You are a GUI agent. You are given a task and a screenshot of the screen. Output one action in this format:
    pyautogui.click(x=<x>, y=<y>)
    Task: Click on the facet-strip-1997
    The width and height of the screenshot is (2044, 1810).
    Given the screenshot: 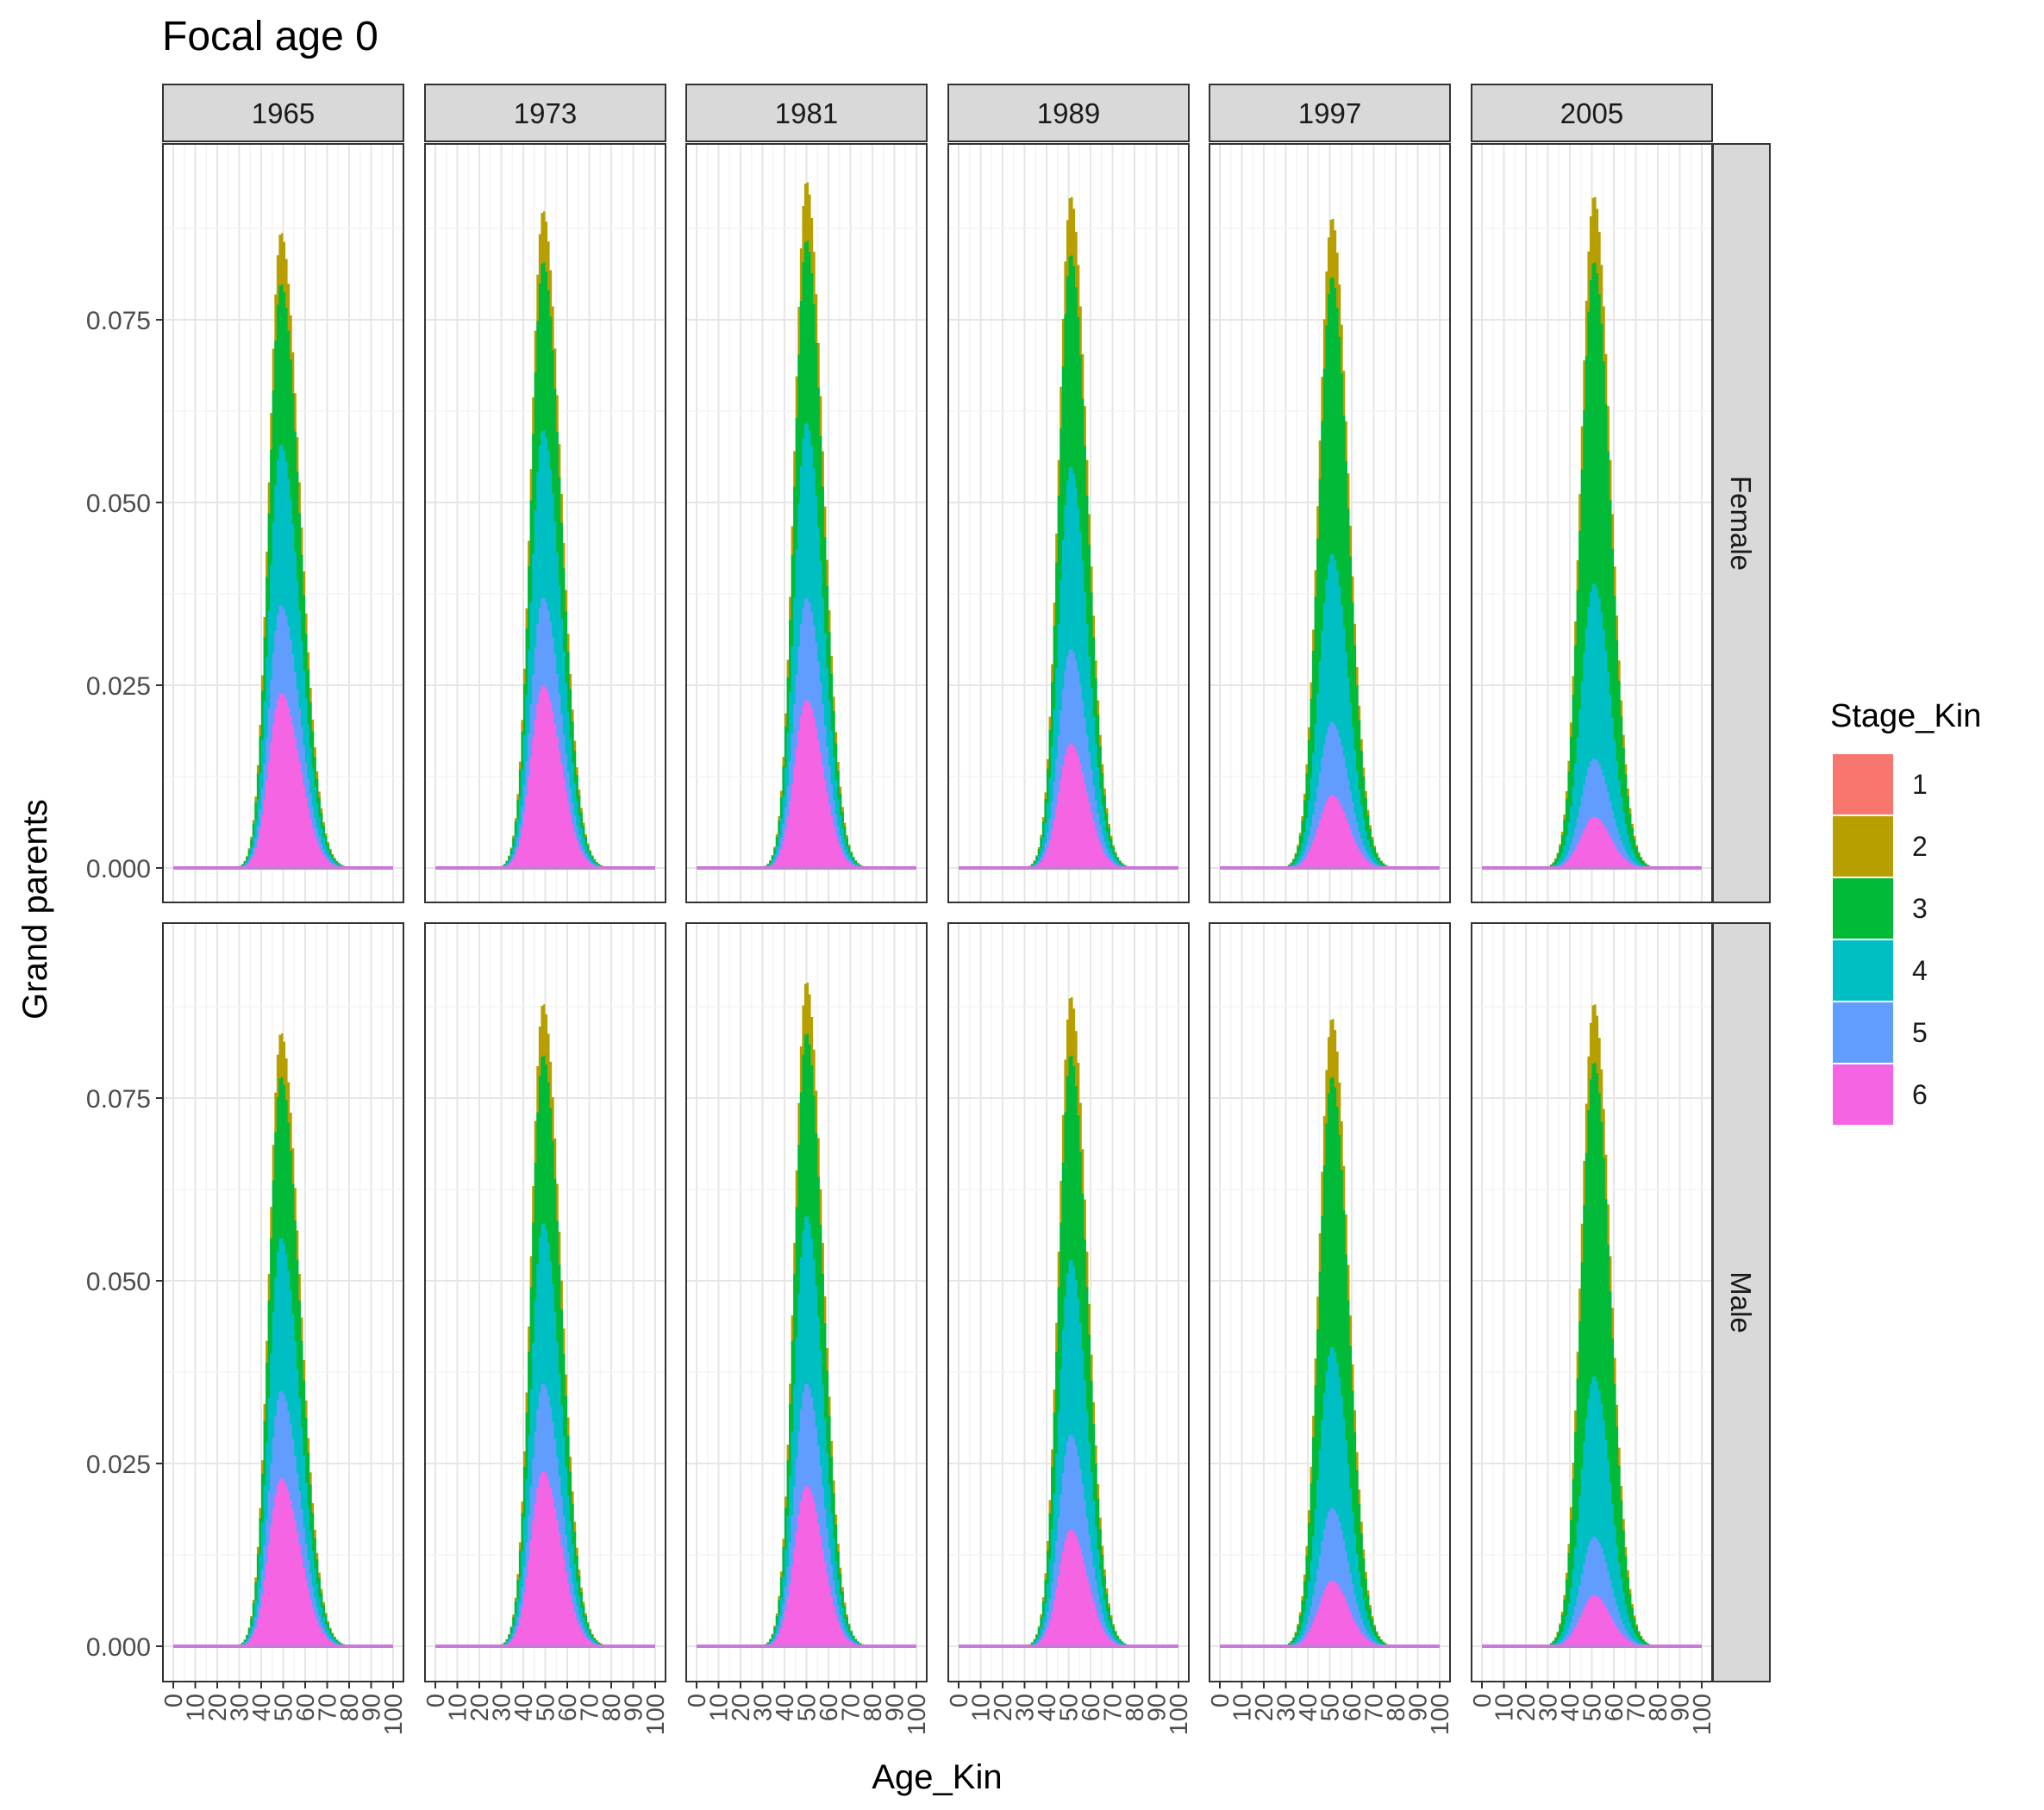 What is the action you would take?
    pyautogui.click(x=1330, y=113)
    